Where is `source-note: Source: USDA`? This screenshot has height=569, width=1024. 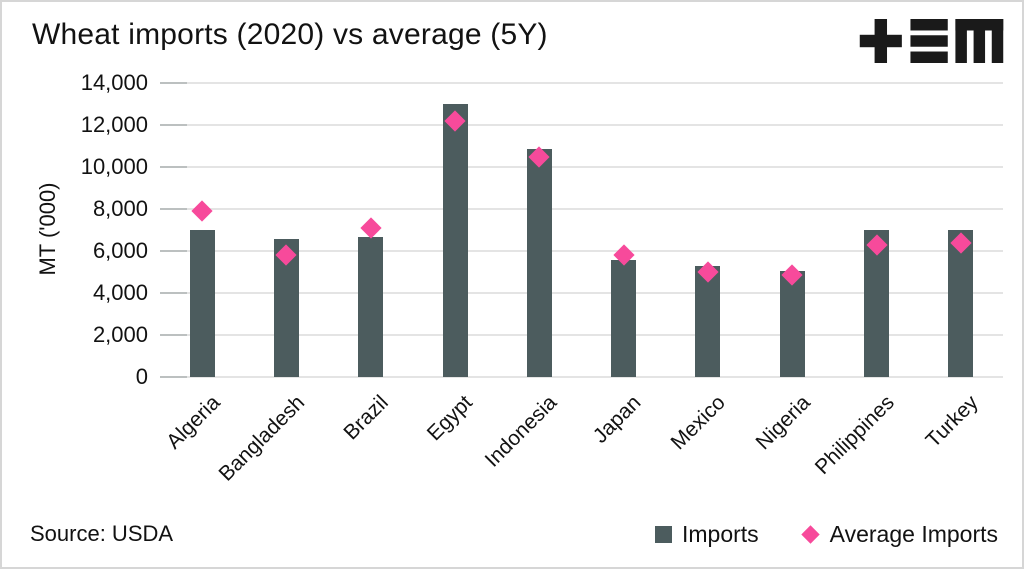
source-note: Source: USDA is located at coordinates (102, 533).